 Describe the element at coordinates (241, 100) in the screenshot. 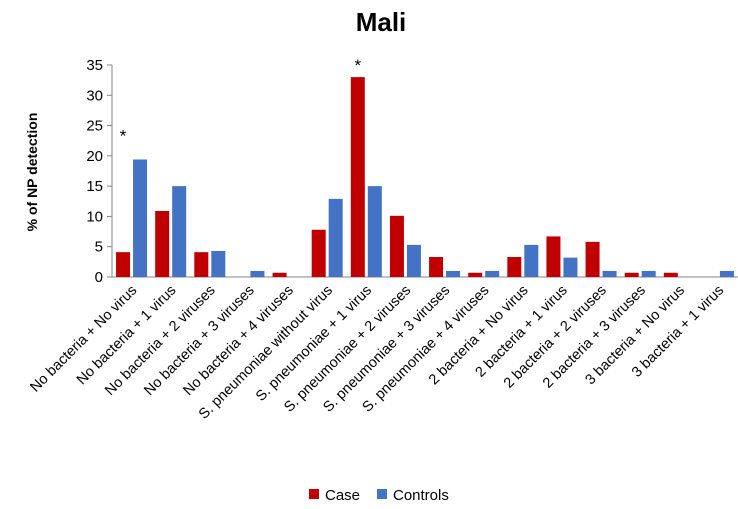

I see `annotations: **` at that location.